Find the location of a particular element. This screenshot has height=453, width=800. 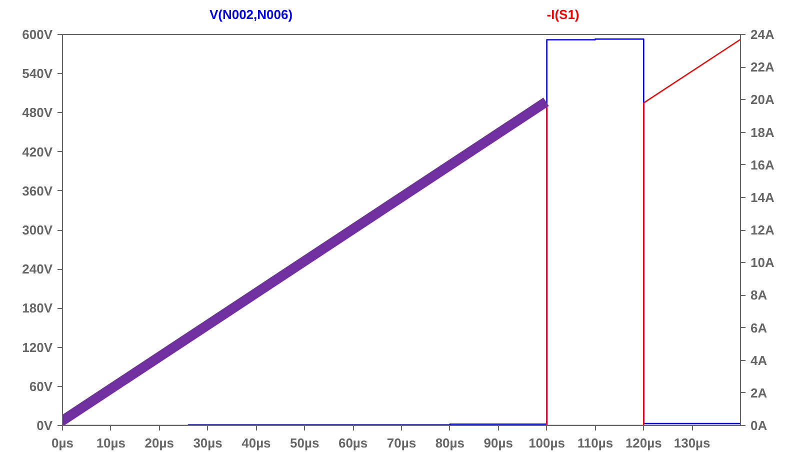

text: -I(S1) is located at coordinates (563, 15).